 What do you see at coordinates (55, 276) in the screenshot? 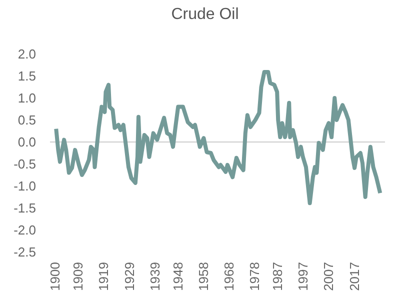
I see `x-tick-label: 1900` at bounding box center [55, 276].